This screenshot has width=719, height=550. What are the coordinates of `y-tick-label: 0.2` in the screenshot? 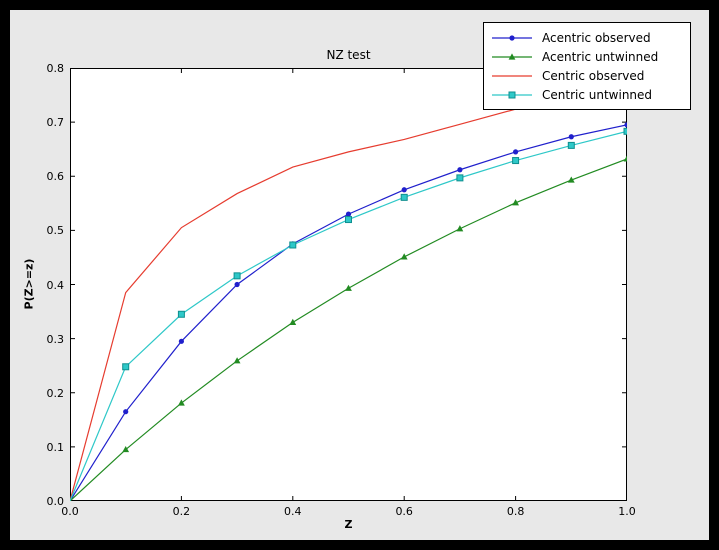 It's located at (55, 393).